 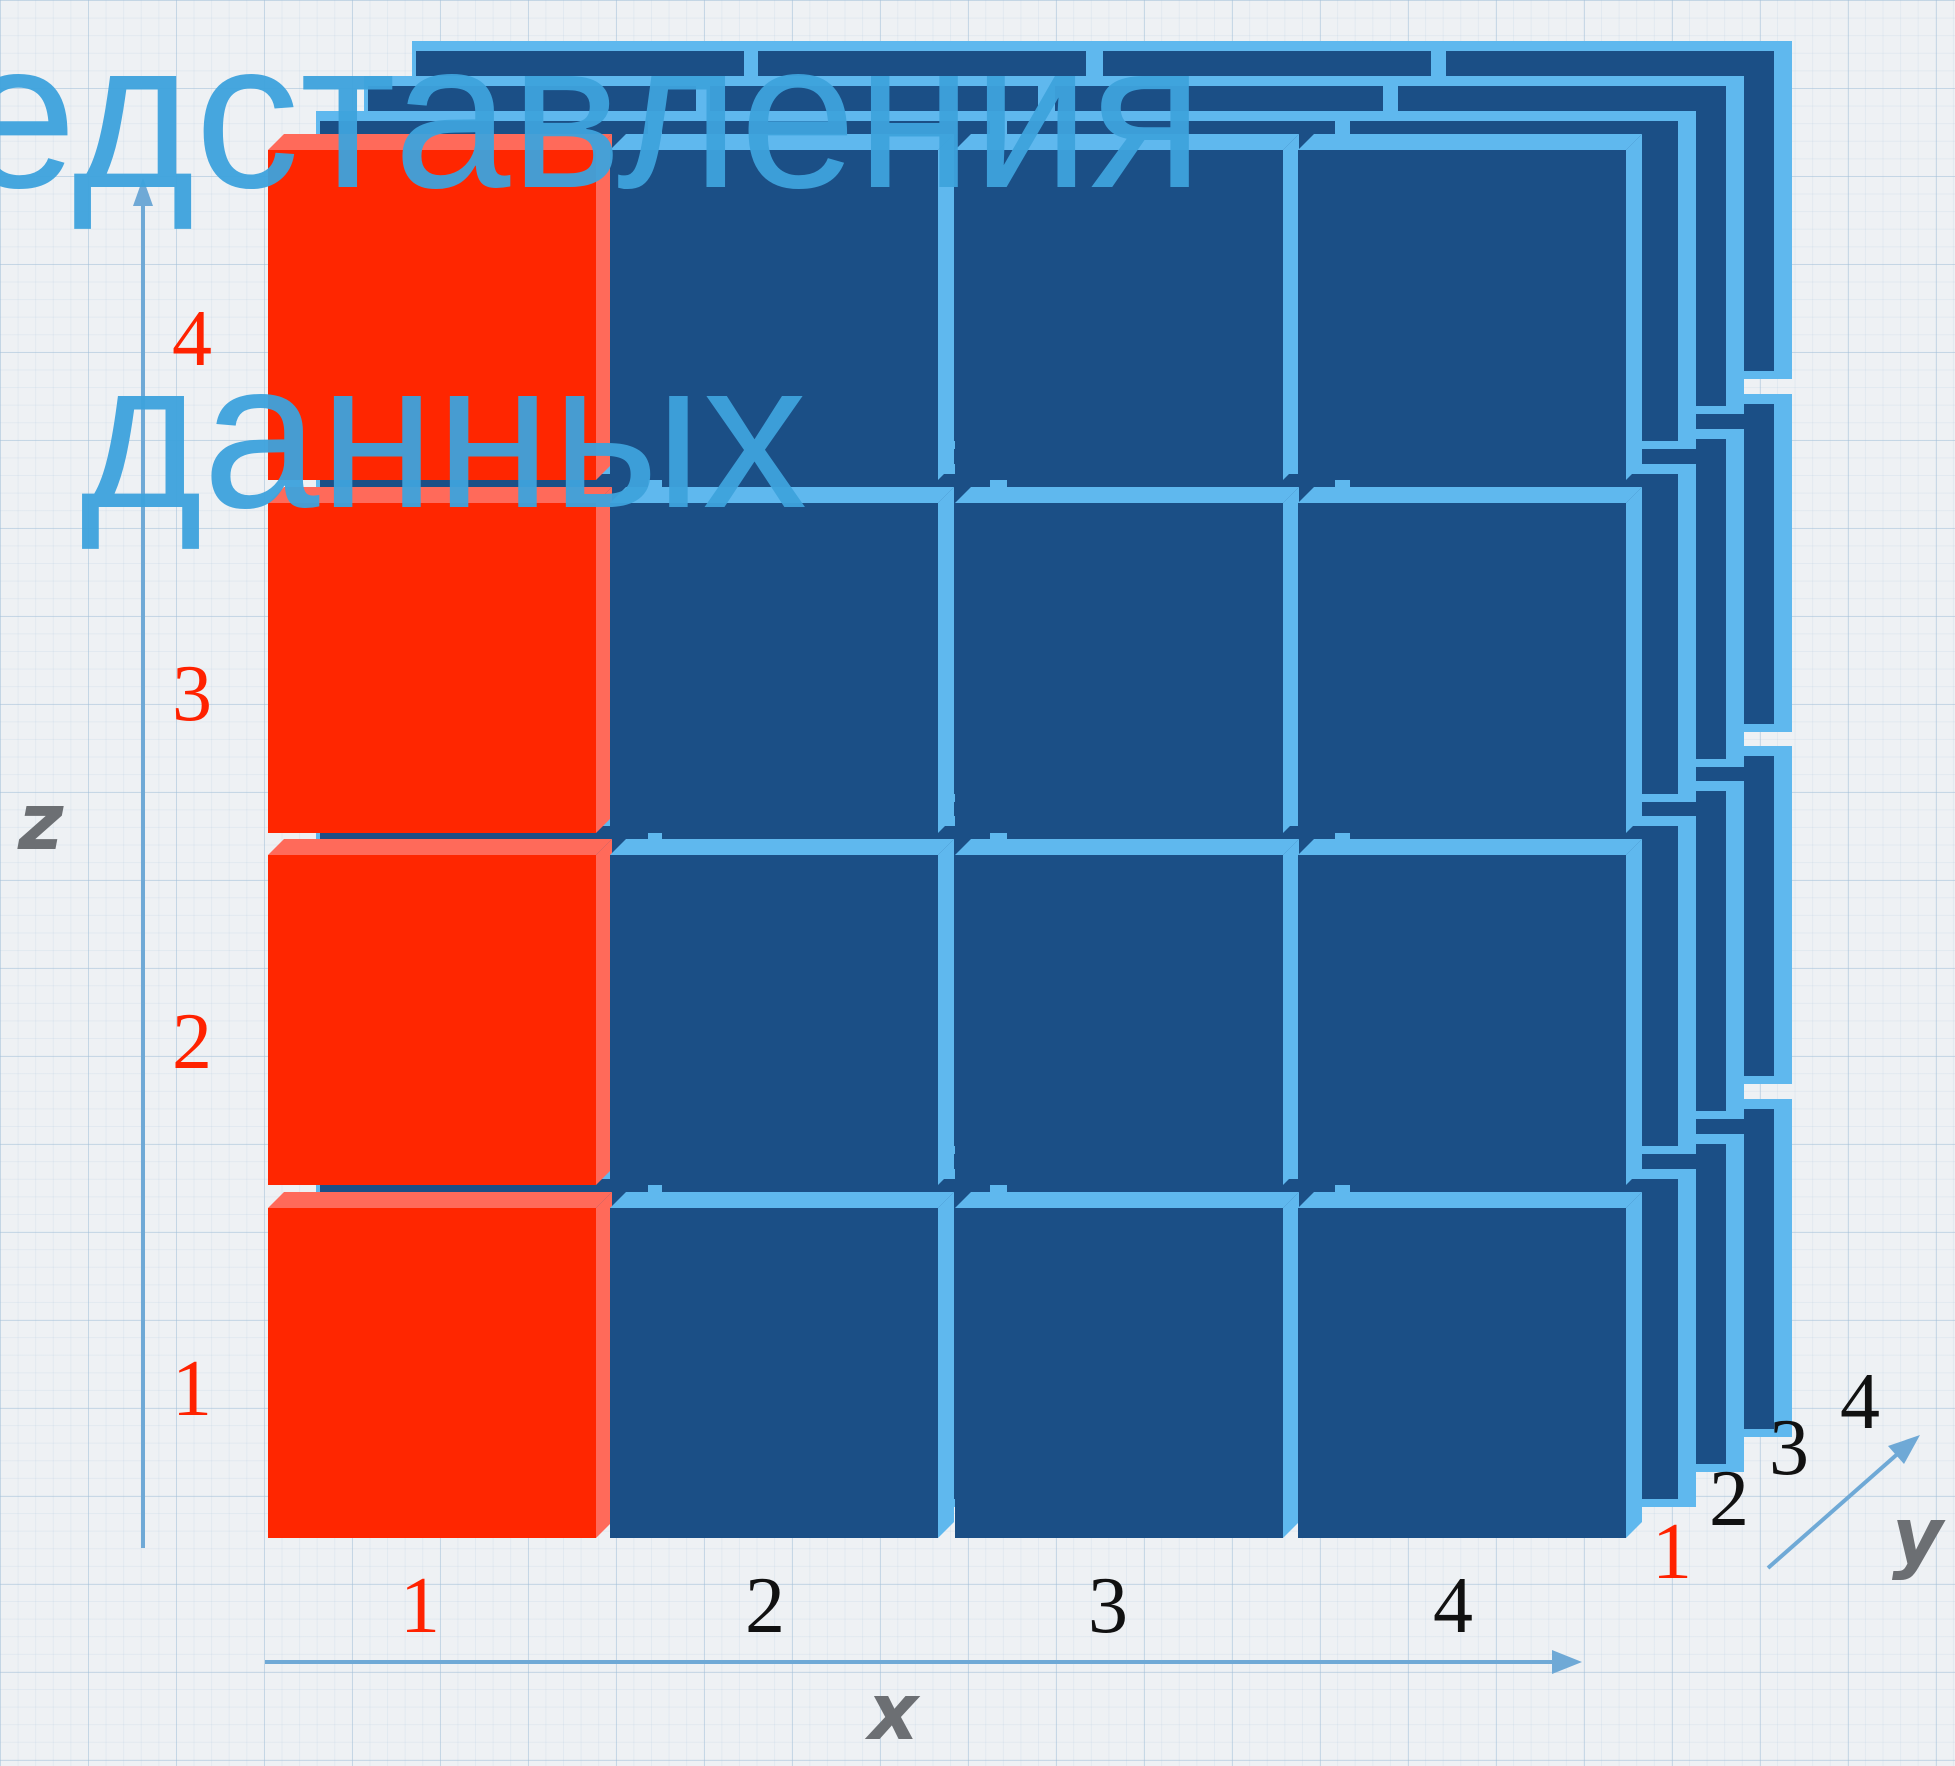 What do you see at coordinates (192, 1389) in the screenshot?
I see `z-tick-label: 1` at bounding box center [192, 1389].